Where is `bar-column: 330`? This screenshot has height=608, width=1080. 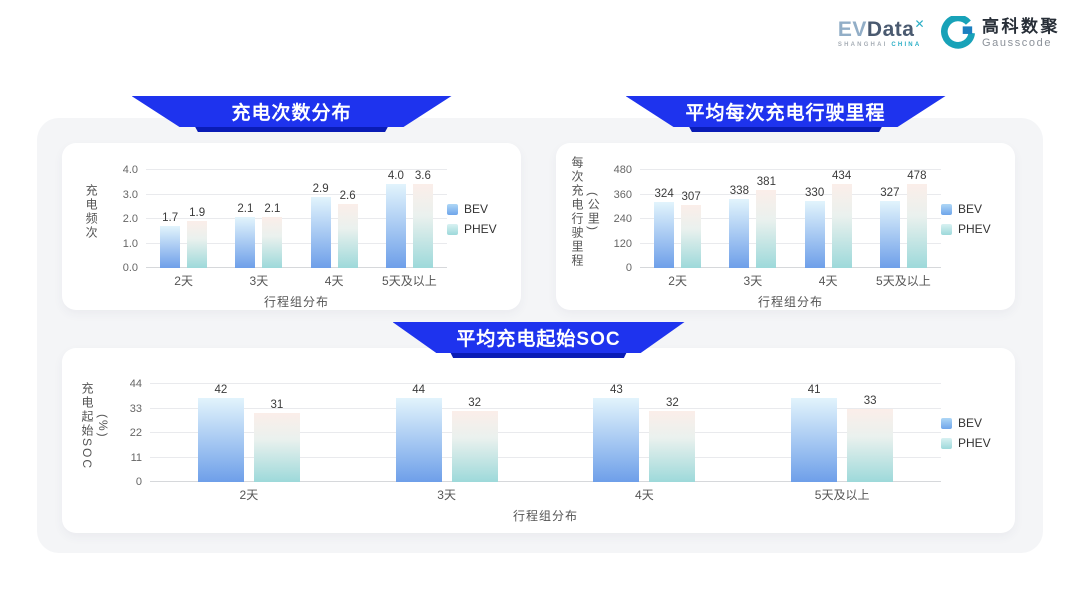
bar-column: 330 is located at coordinates (814, 219).